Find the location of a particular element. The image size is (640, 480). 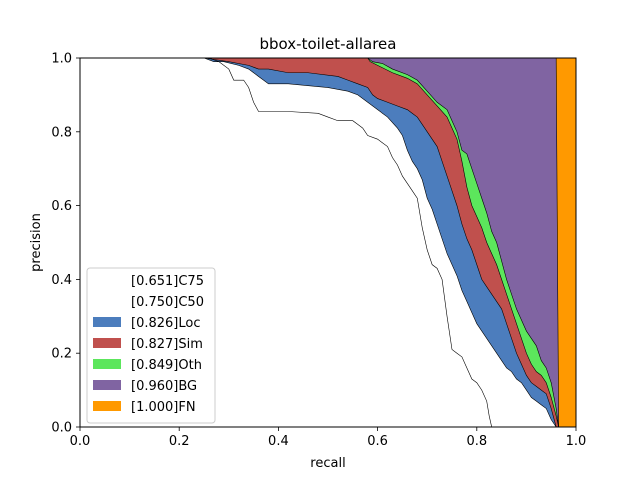

x-tick-label: 0.8 is located at coordinates (476, 441).